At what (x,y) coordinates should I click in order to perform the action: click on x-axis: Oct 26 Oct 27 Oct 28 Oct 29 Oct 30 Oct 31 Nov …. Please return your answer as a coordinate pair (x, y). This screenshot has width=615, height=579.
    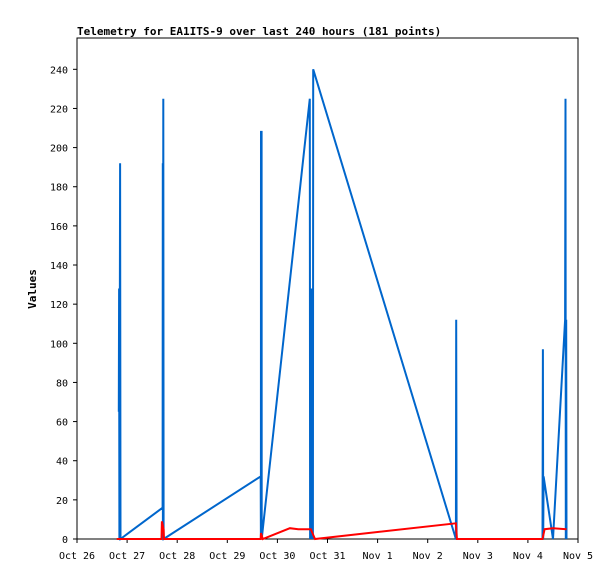
    Looking at the image, I should click on (326, 550).